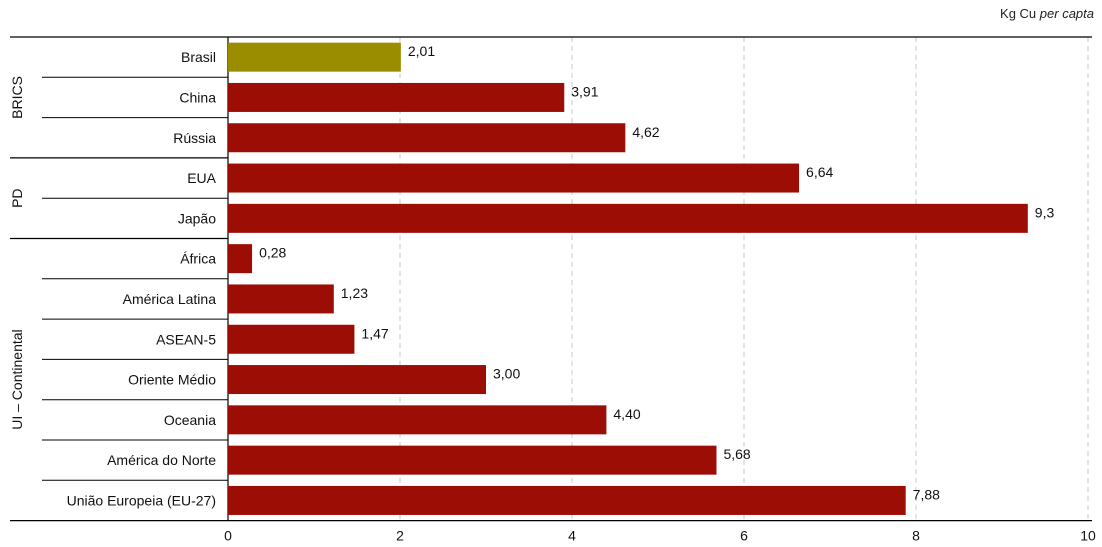 Image resolution: width=1102 pixels, height=547 pixels. Describe the element at coordinates (186, 339) in the screenshot. I see `category-label: ASEAN-5` at that location.